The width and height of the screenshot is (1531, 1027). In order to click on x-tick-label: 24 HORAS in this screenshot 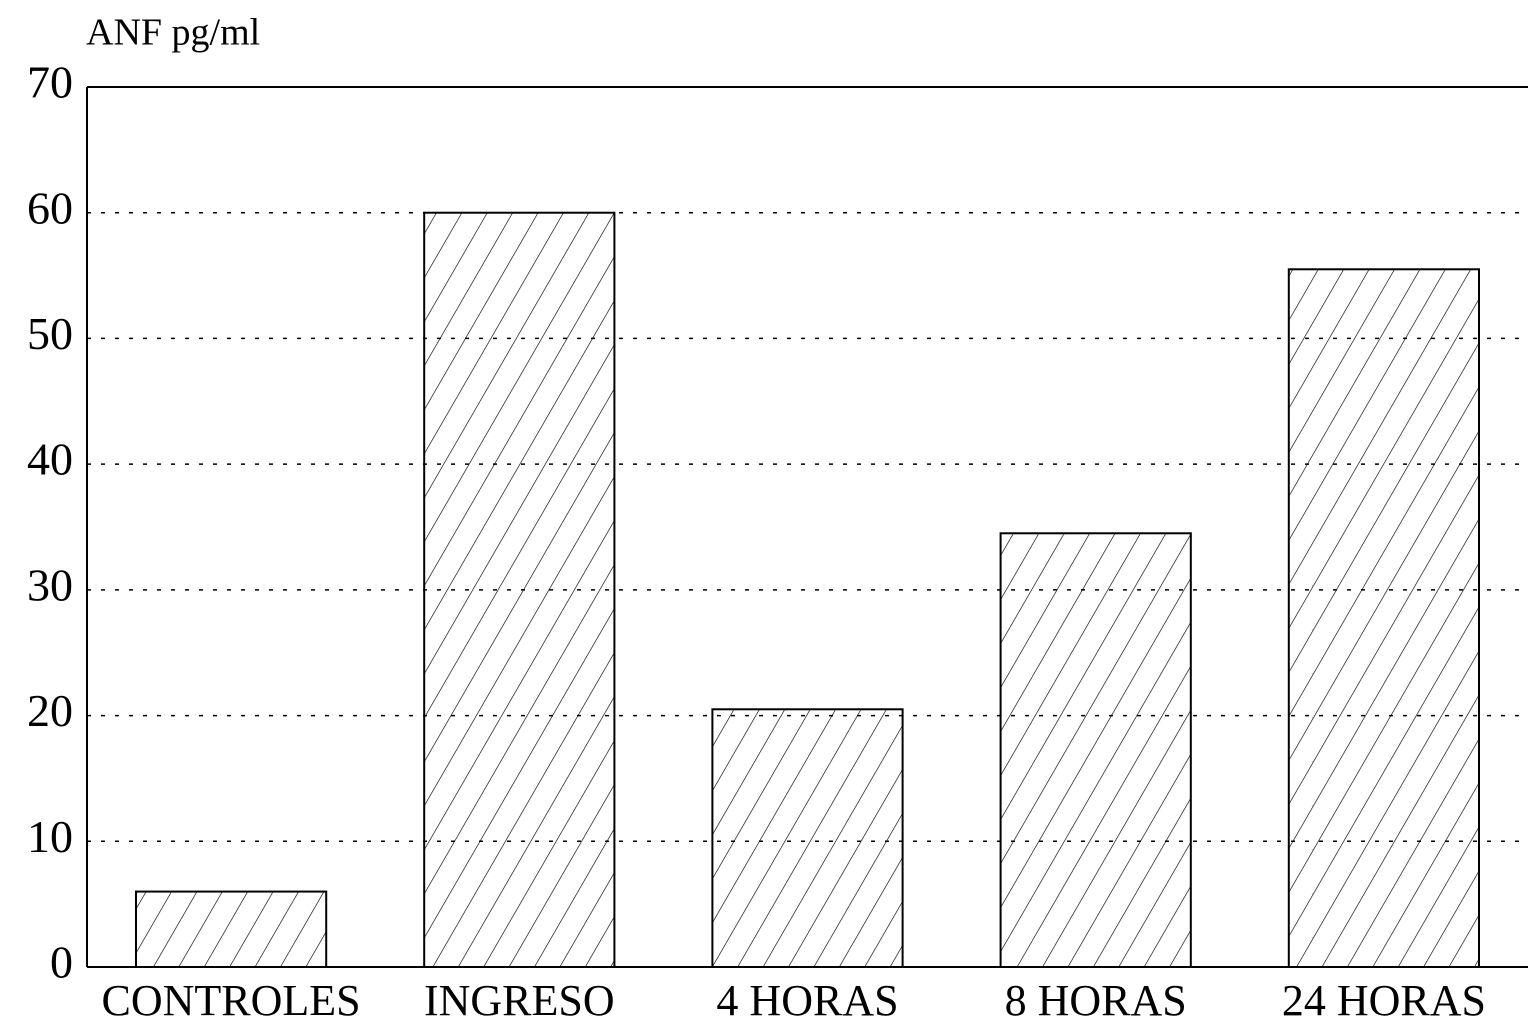, I will do `click(1384, 1000)`.